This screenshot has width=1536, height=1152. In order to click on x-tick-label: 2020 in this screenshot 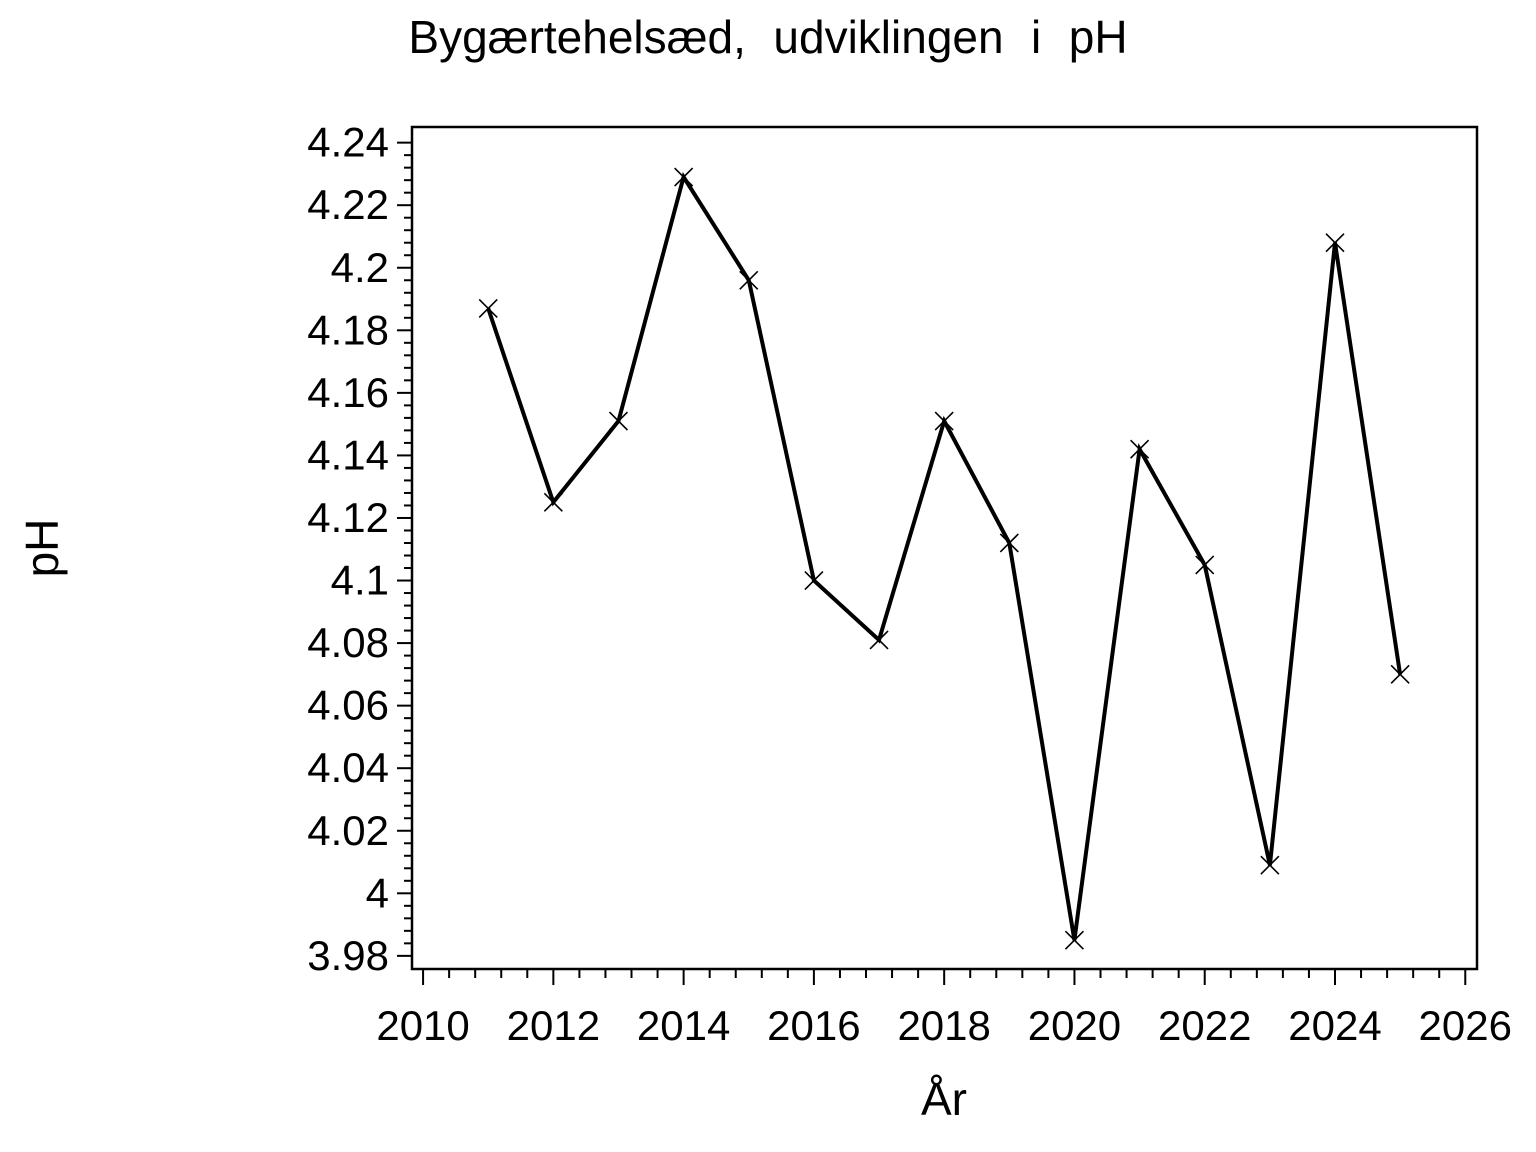, I will do `click(1074, 1025)`.